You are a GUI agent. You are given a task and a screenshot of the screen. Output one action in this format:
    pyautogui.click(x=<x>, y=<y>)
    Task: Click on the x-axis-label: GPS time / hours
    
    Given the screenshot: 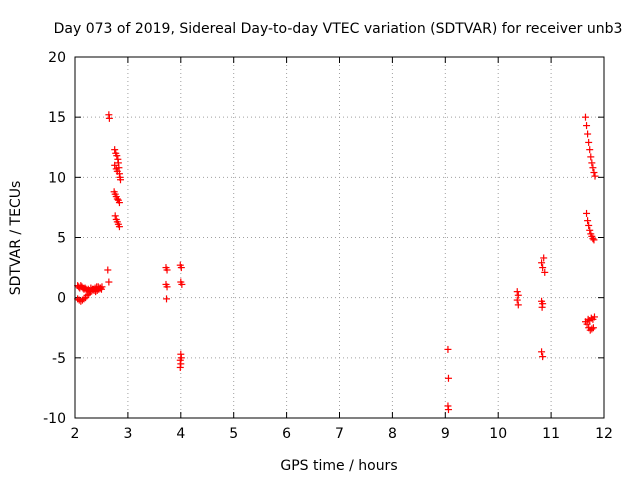 What is the action you would take?
    pyautogui.click(x=338, y=466)
    